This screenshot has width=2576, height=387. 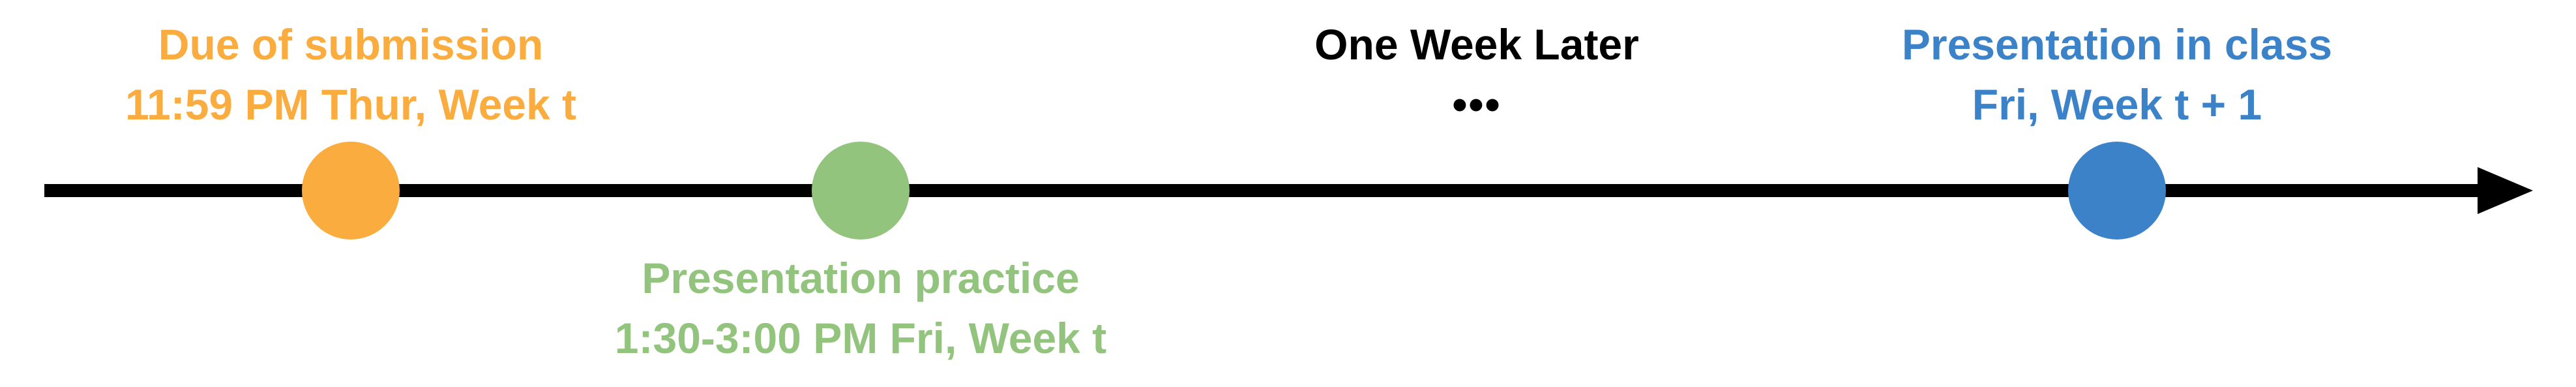 What do you see at coordinates (1477, 104) in the screenshot?
I see `ellipsis-glyph: •••` at bounding box center [1477, 104].